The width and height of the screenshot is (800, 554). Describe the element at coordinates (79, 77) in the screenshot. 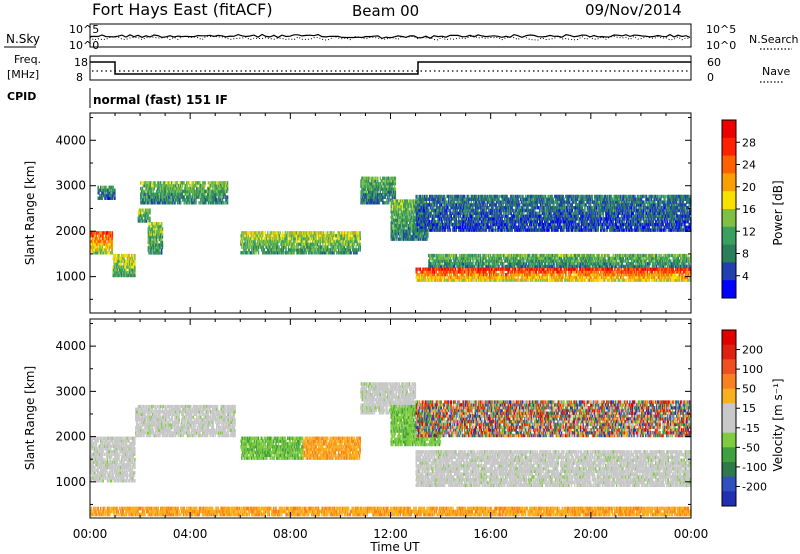

I see `freq-tick-bottom: 8` at that location.